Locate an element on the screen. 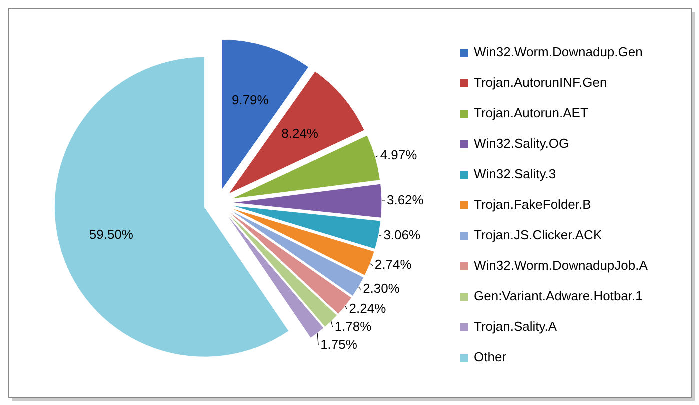  data-label: 9.79% is located at coordinates (251, 100).